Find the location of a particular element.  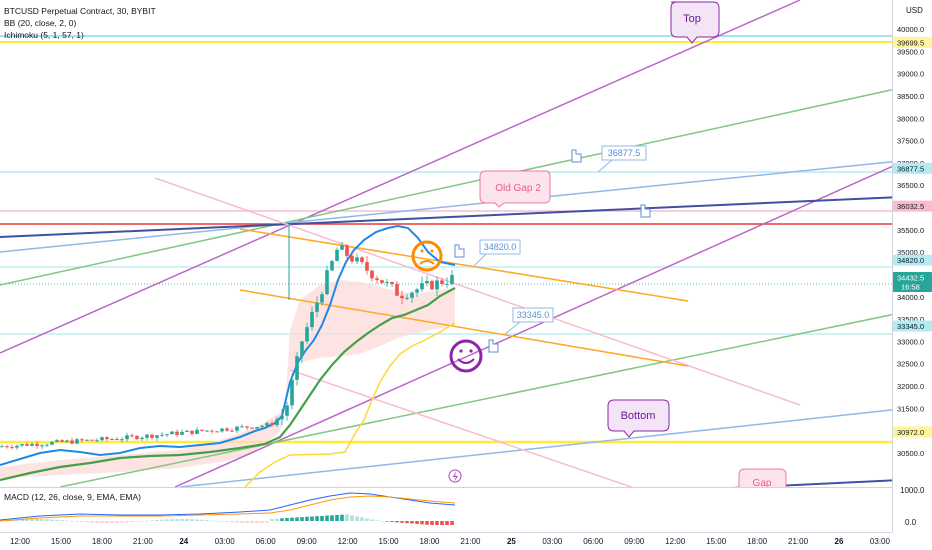

price-label-text: 34432.5 is located at coordinates (910, 277).